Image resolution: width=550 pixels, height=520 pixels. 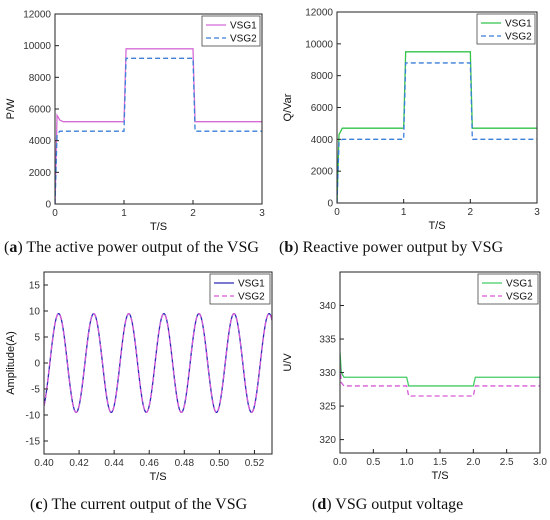 I want to click on x-tick-label: 1.0, so click(x=407, y=462).